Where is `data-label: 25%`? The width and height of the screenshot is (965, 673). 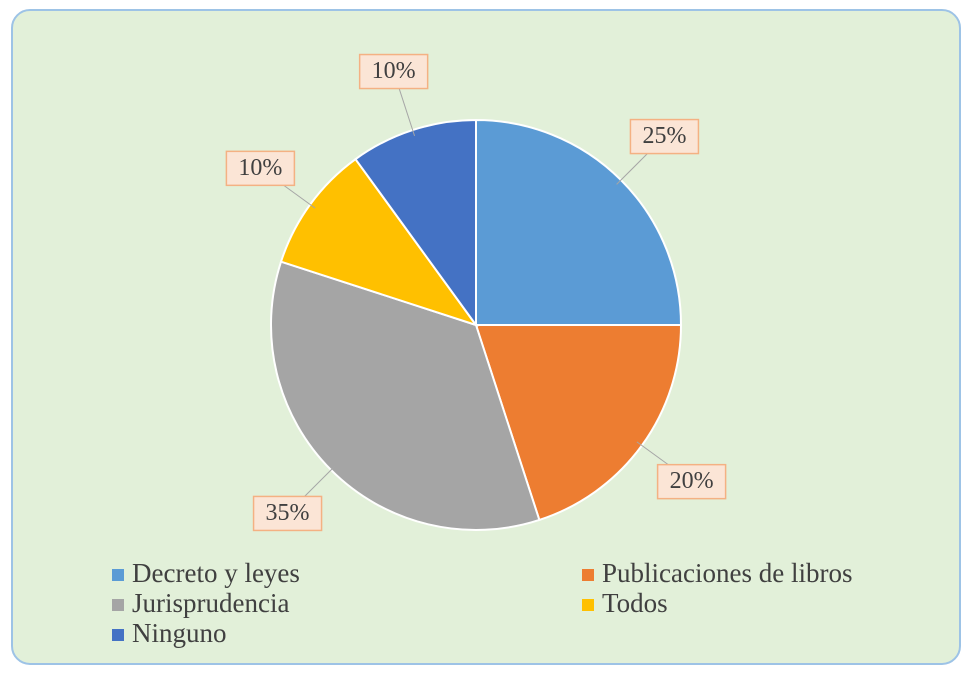 data-label: 25% is located at coordinates (664, 136).